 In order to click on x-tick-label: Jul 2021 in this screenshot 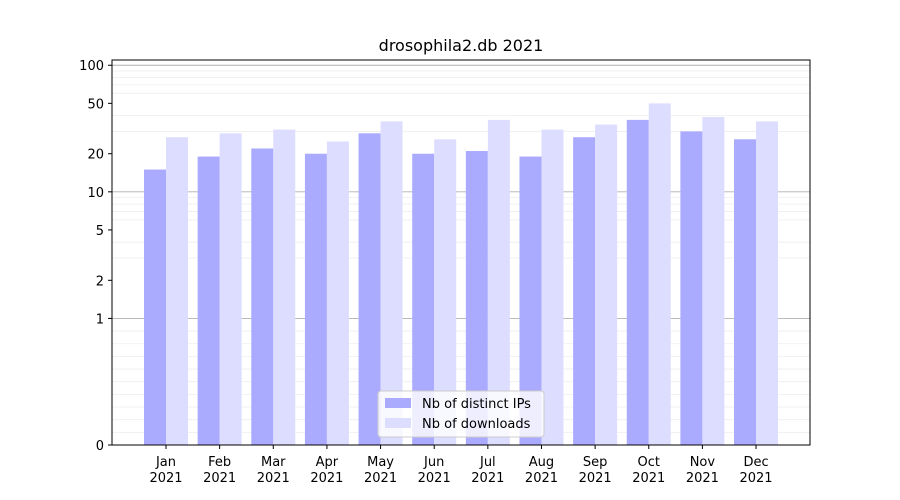, I will do `click(487, 470)`.